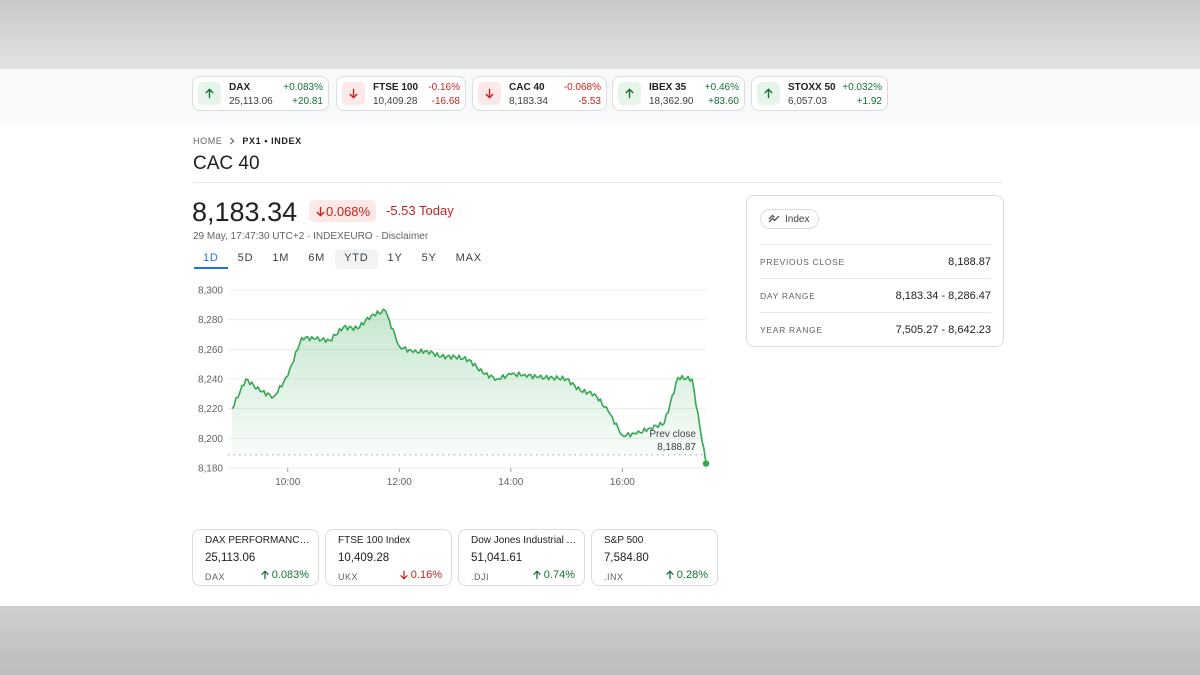 The width and height of the screenshot is (1200, 675). What do you see at coordinates (364, 558) in the screenshot?
I see `compare-value: 10,409.28` at bounding box center [364, 558].